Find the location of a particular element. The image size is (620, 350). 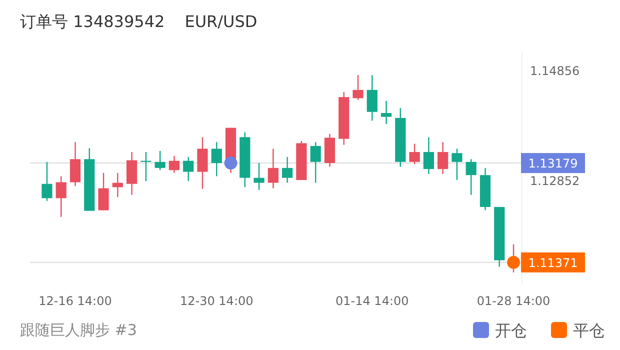

legend-label: 开仓 is located at coordinates (511, 330).